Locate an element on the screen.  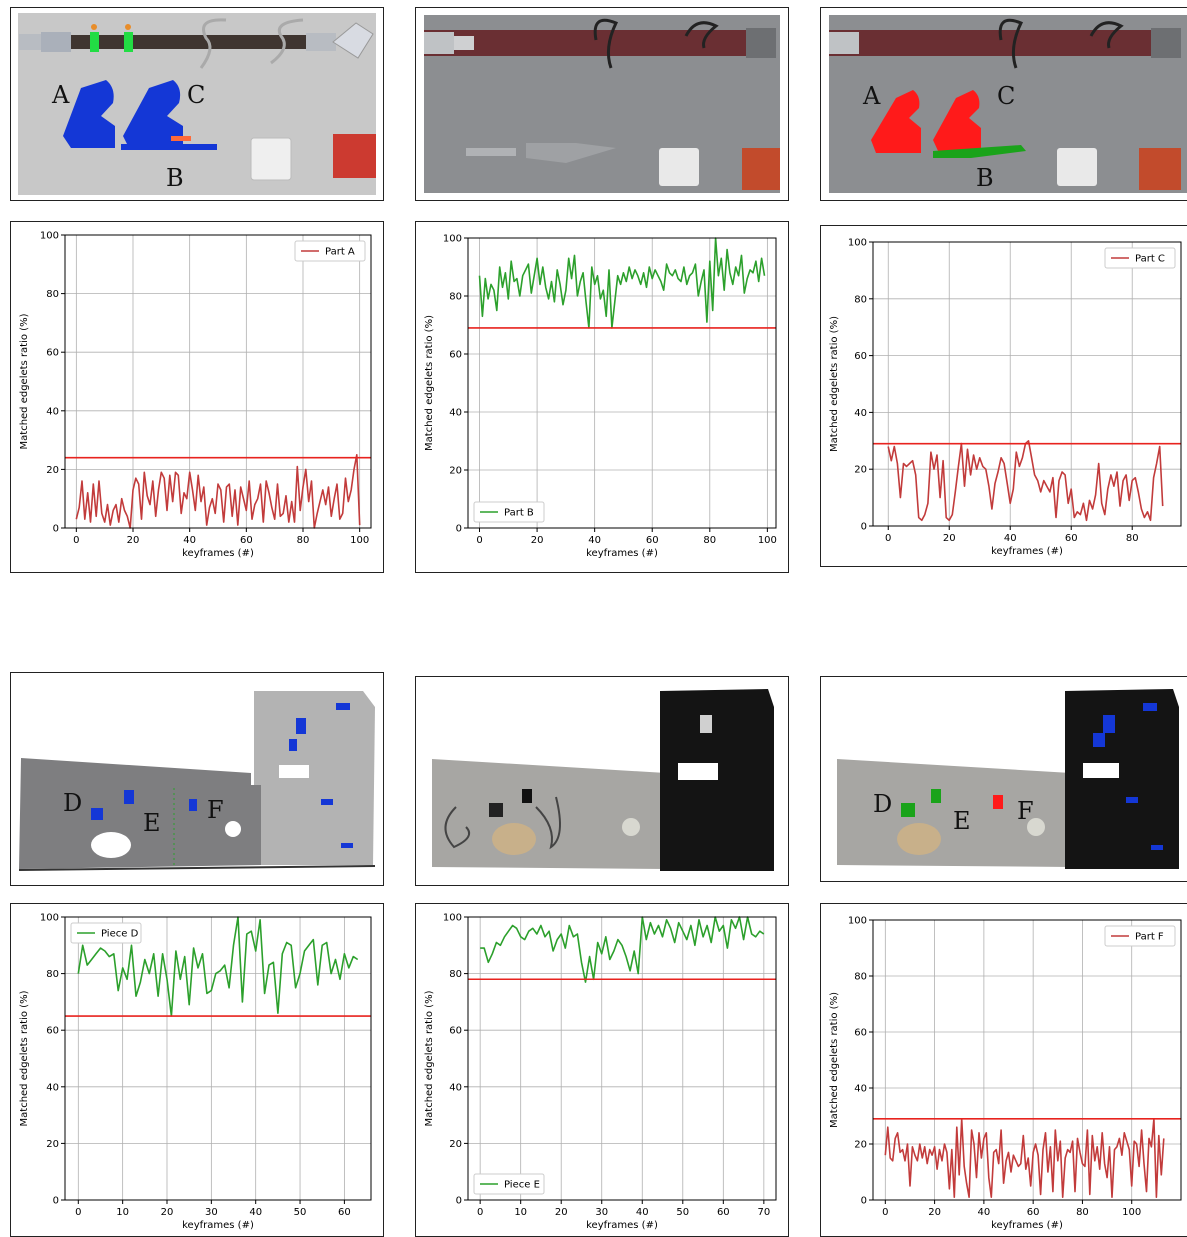
top-cad-image: A C B is located at coordinates (197, 104).